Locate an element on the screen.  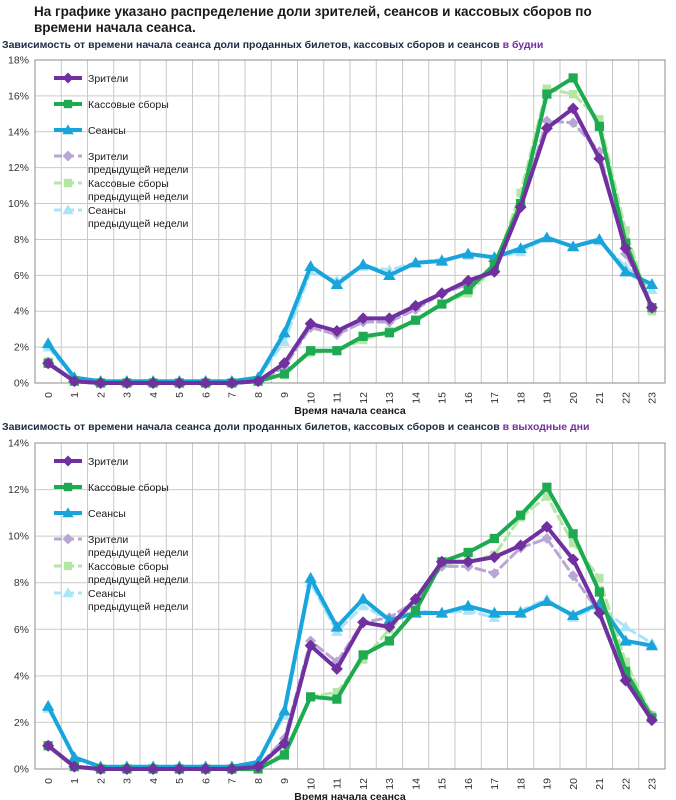
x-tick-label: 19 is located at coordinates (548, 398).